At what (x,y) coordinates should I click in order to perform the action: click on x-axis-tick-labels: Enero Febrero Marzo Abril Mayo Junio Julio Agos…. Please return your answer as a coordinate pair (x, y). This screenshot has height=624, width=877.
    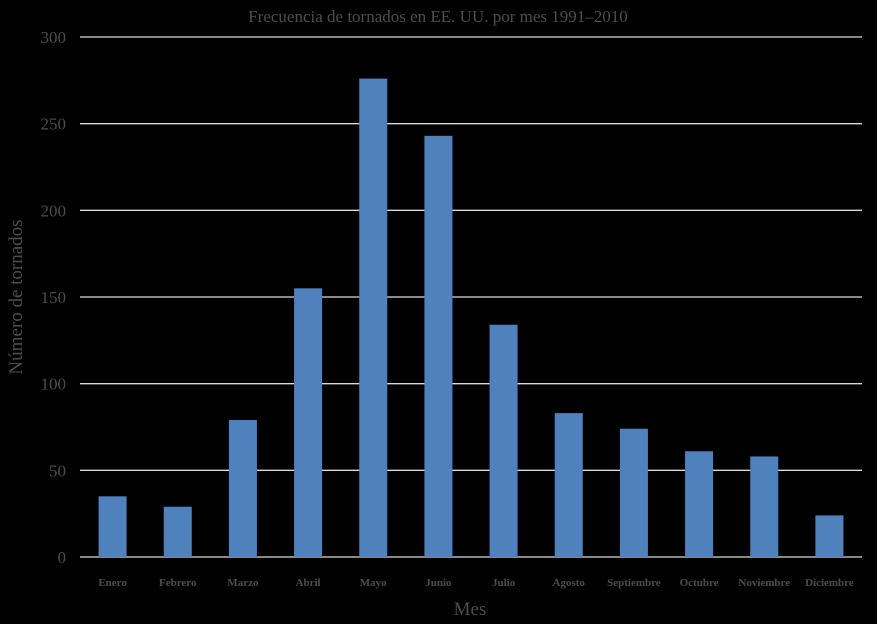
    Looking at the image, I should click on (476, 583).